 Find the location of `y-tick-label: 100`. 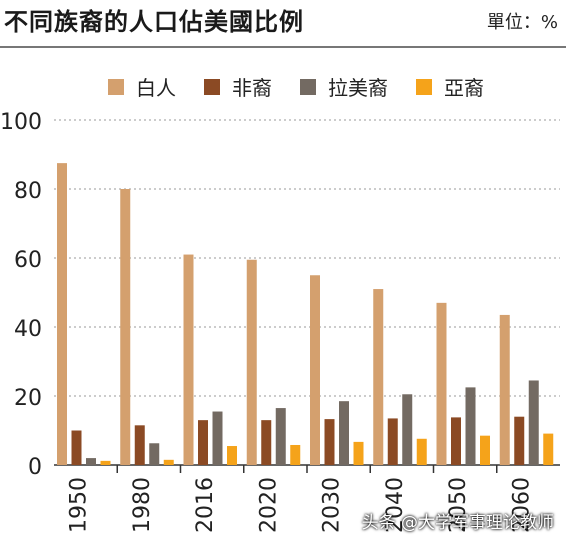

y-tick-label: 100 is located at coordinates (21, 122).